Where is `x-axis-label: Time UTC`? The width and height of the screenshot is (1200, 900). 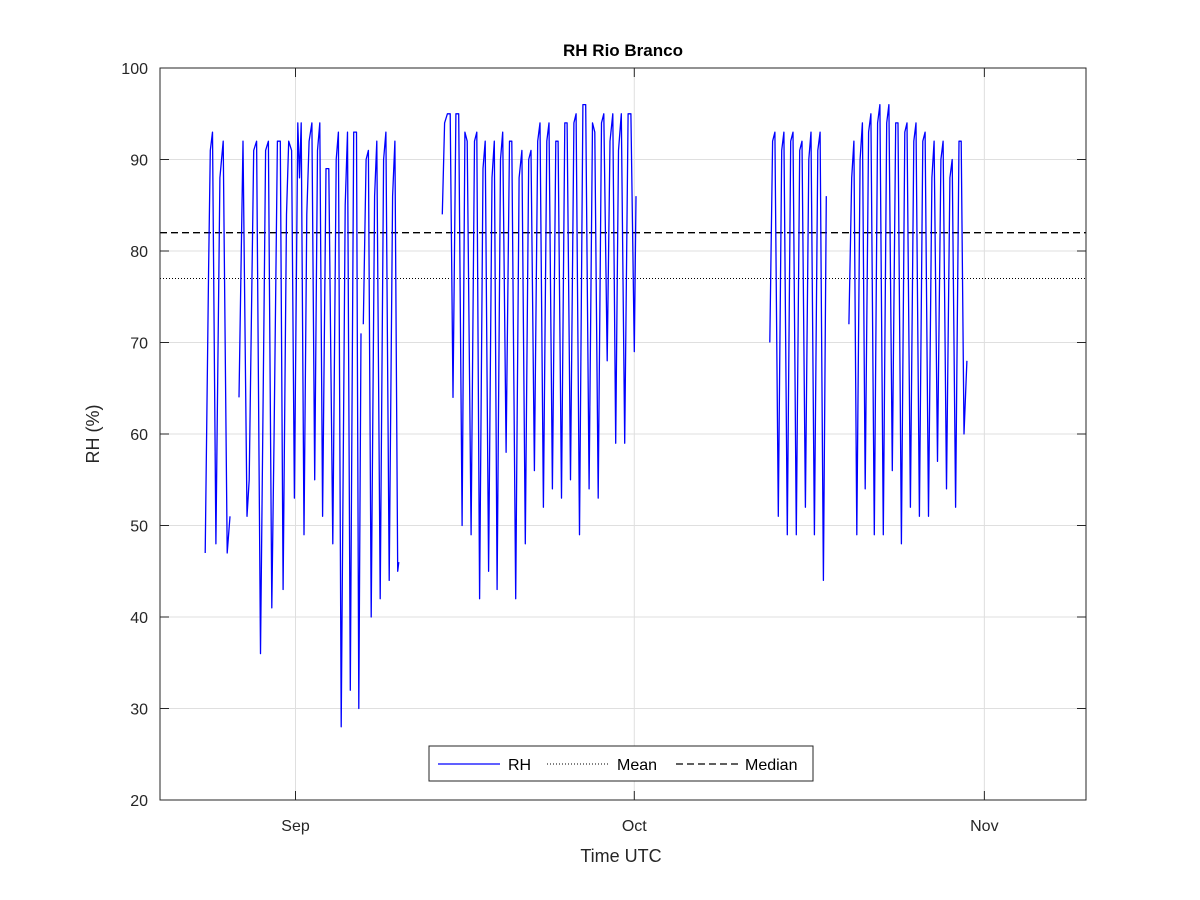 x-axis-label: Time UTC is located at coordinates (620, 856).